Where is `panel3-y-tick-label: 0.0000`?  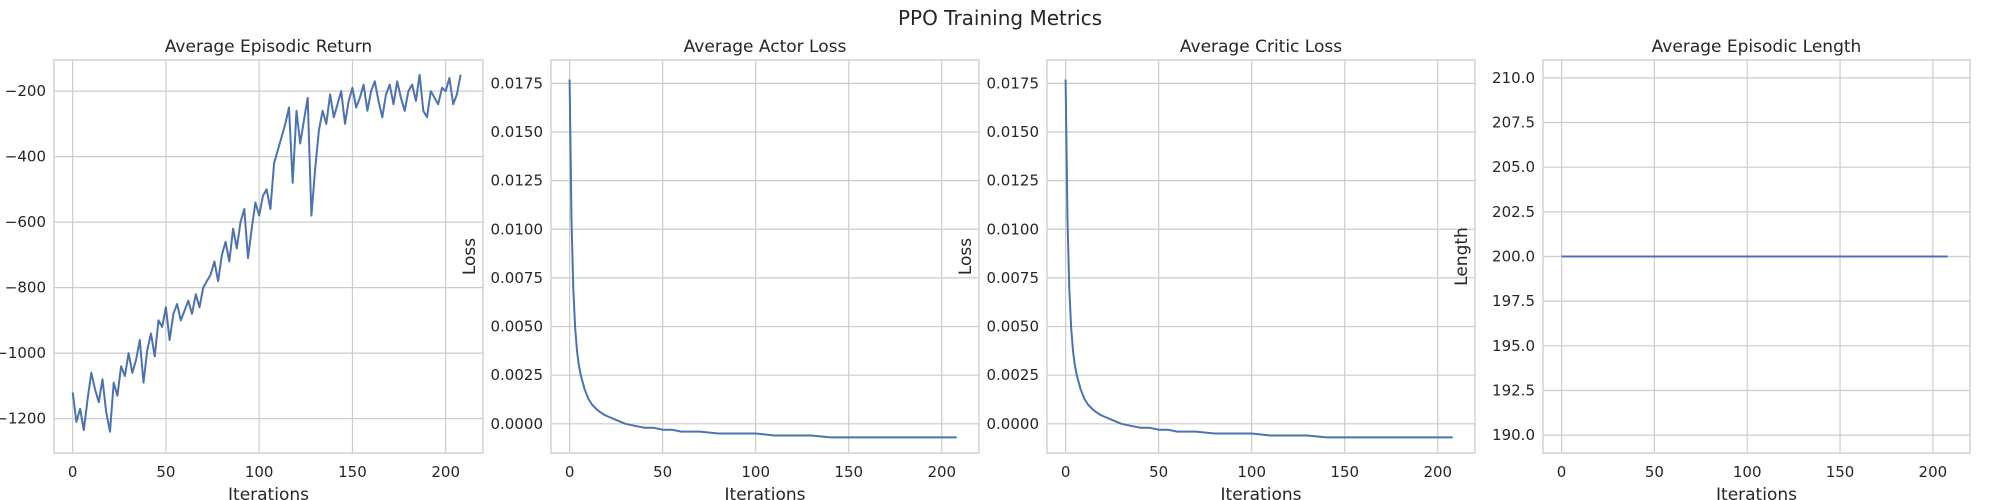 panel3-y-tick-label: 0.0000 is located at coordinates (1013, 424).